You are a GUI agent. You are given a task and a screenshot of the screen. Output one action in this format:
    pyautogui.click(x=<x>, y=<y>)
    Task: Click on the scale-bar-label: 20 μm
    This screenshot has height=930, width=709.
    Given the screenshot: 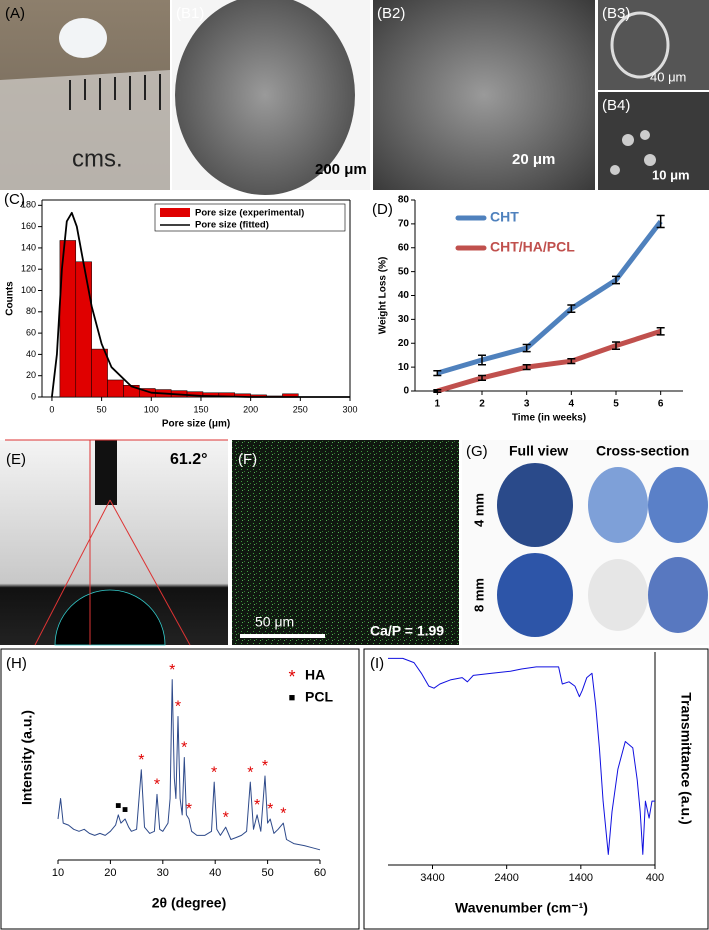 What is the action you would take?
    pyautogui.click(x=533, y=159)
    